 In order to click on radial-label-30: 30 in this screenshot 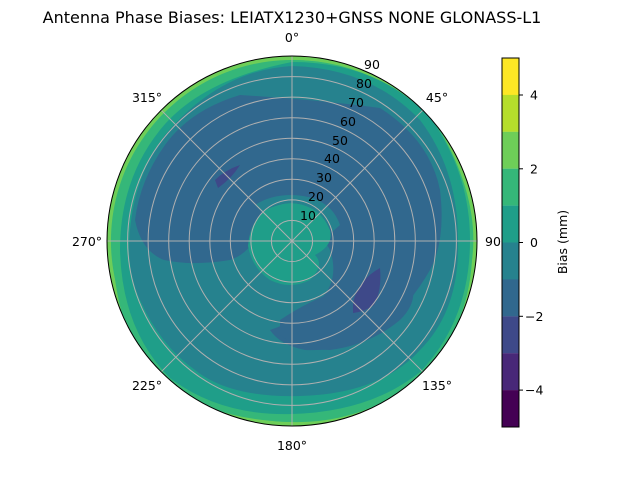, I will do `click(324, 177)`.